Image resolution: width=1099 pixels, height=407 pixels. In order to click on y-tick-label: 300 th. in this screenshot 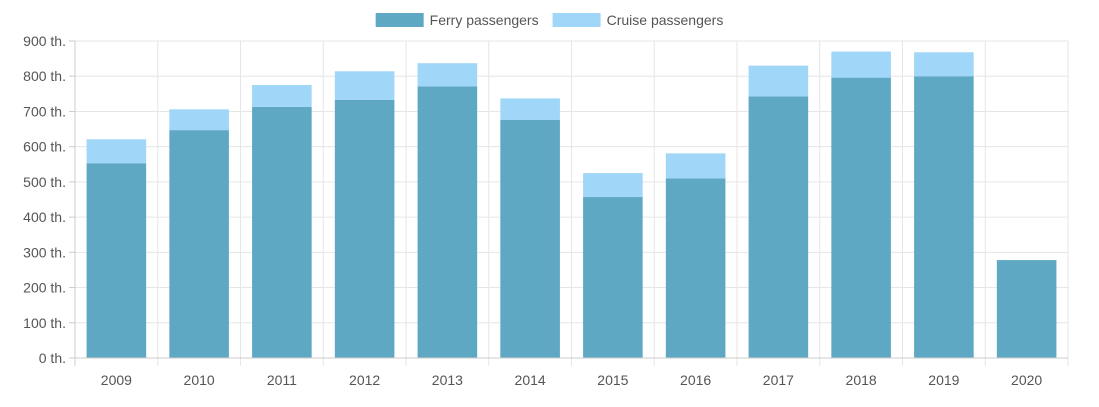, I will do `click(44, 252)`.